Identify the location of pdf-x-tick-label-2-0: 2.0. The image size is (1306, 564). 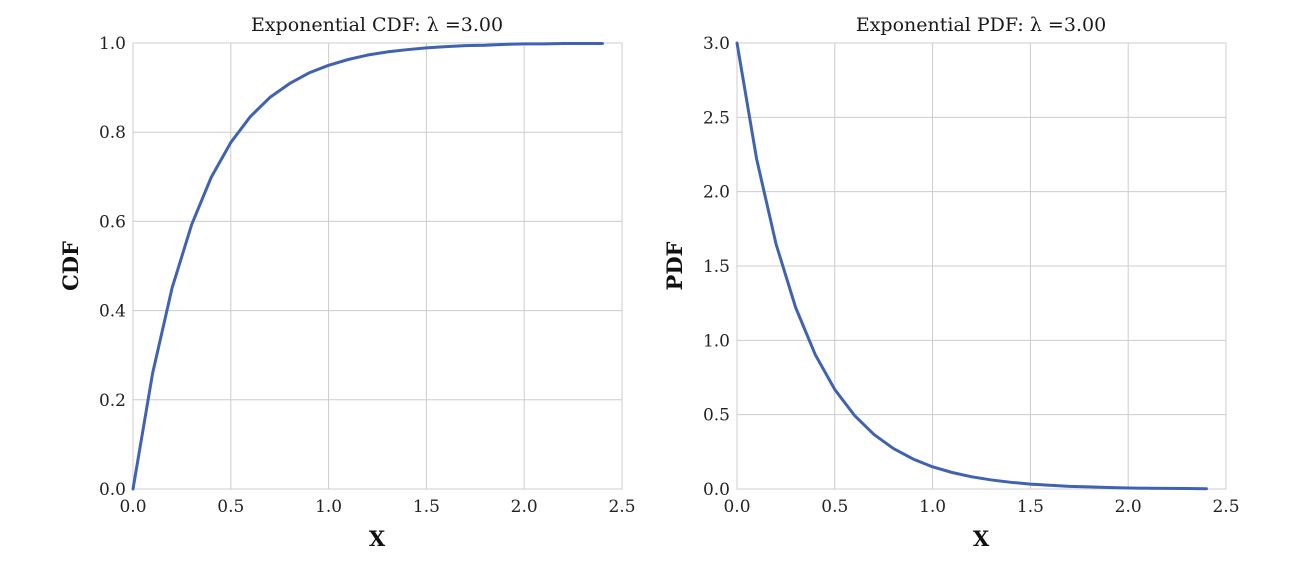
(1128, 507).